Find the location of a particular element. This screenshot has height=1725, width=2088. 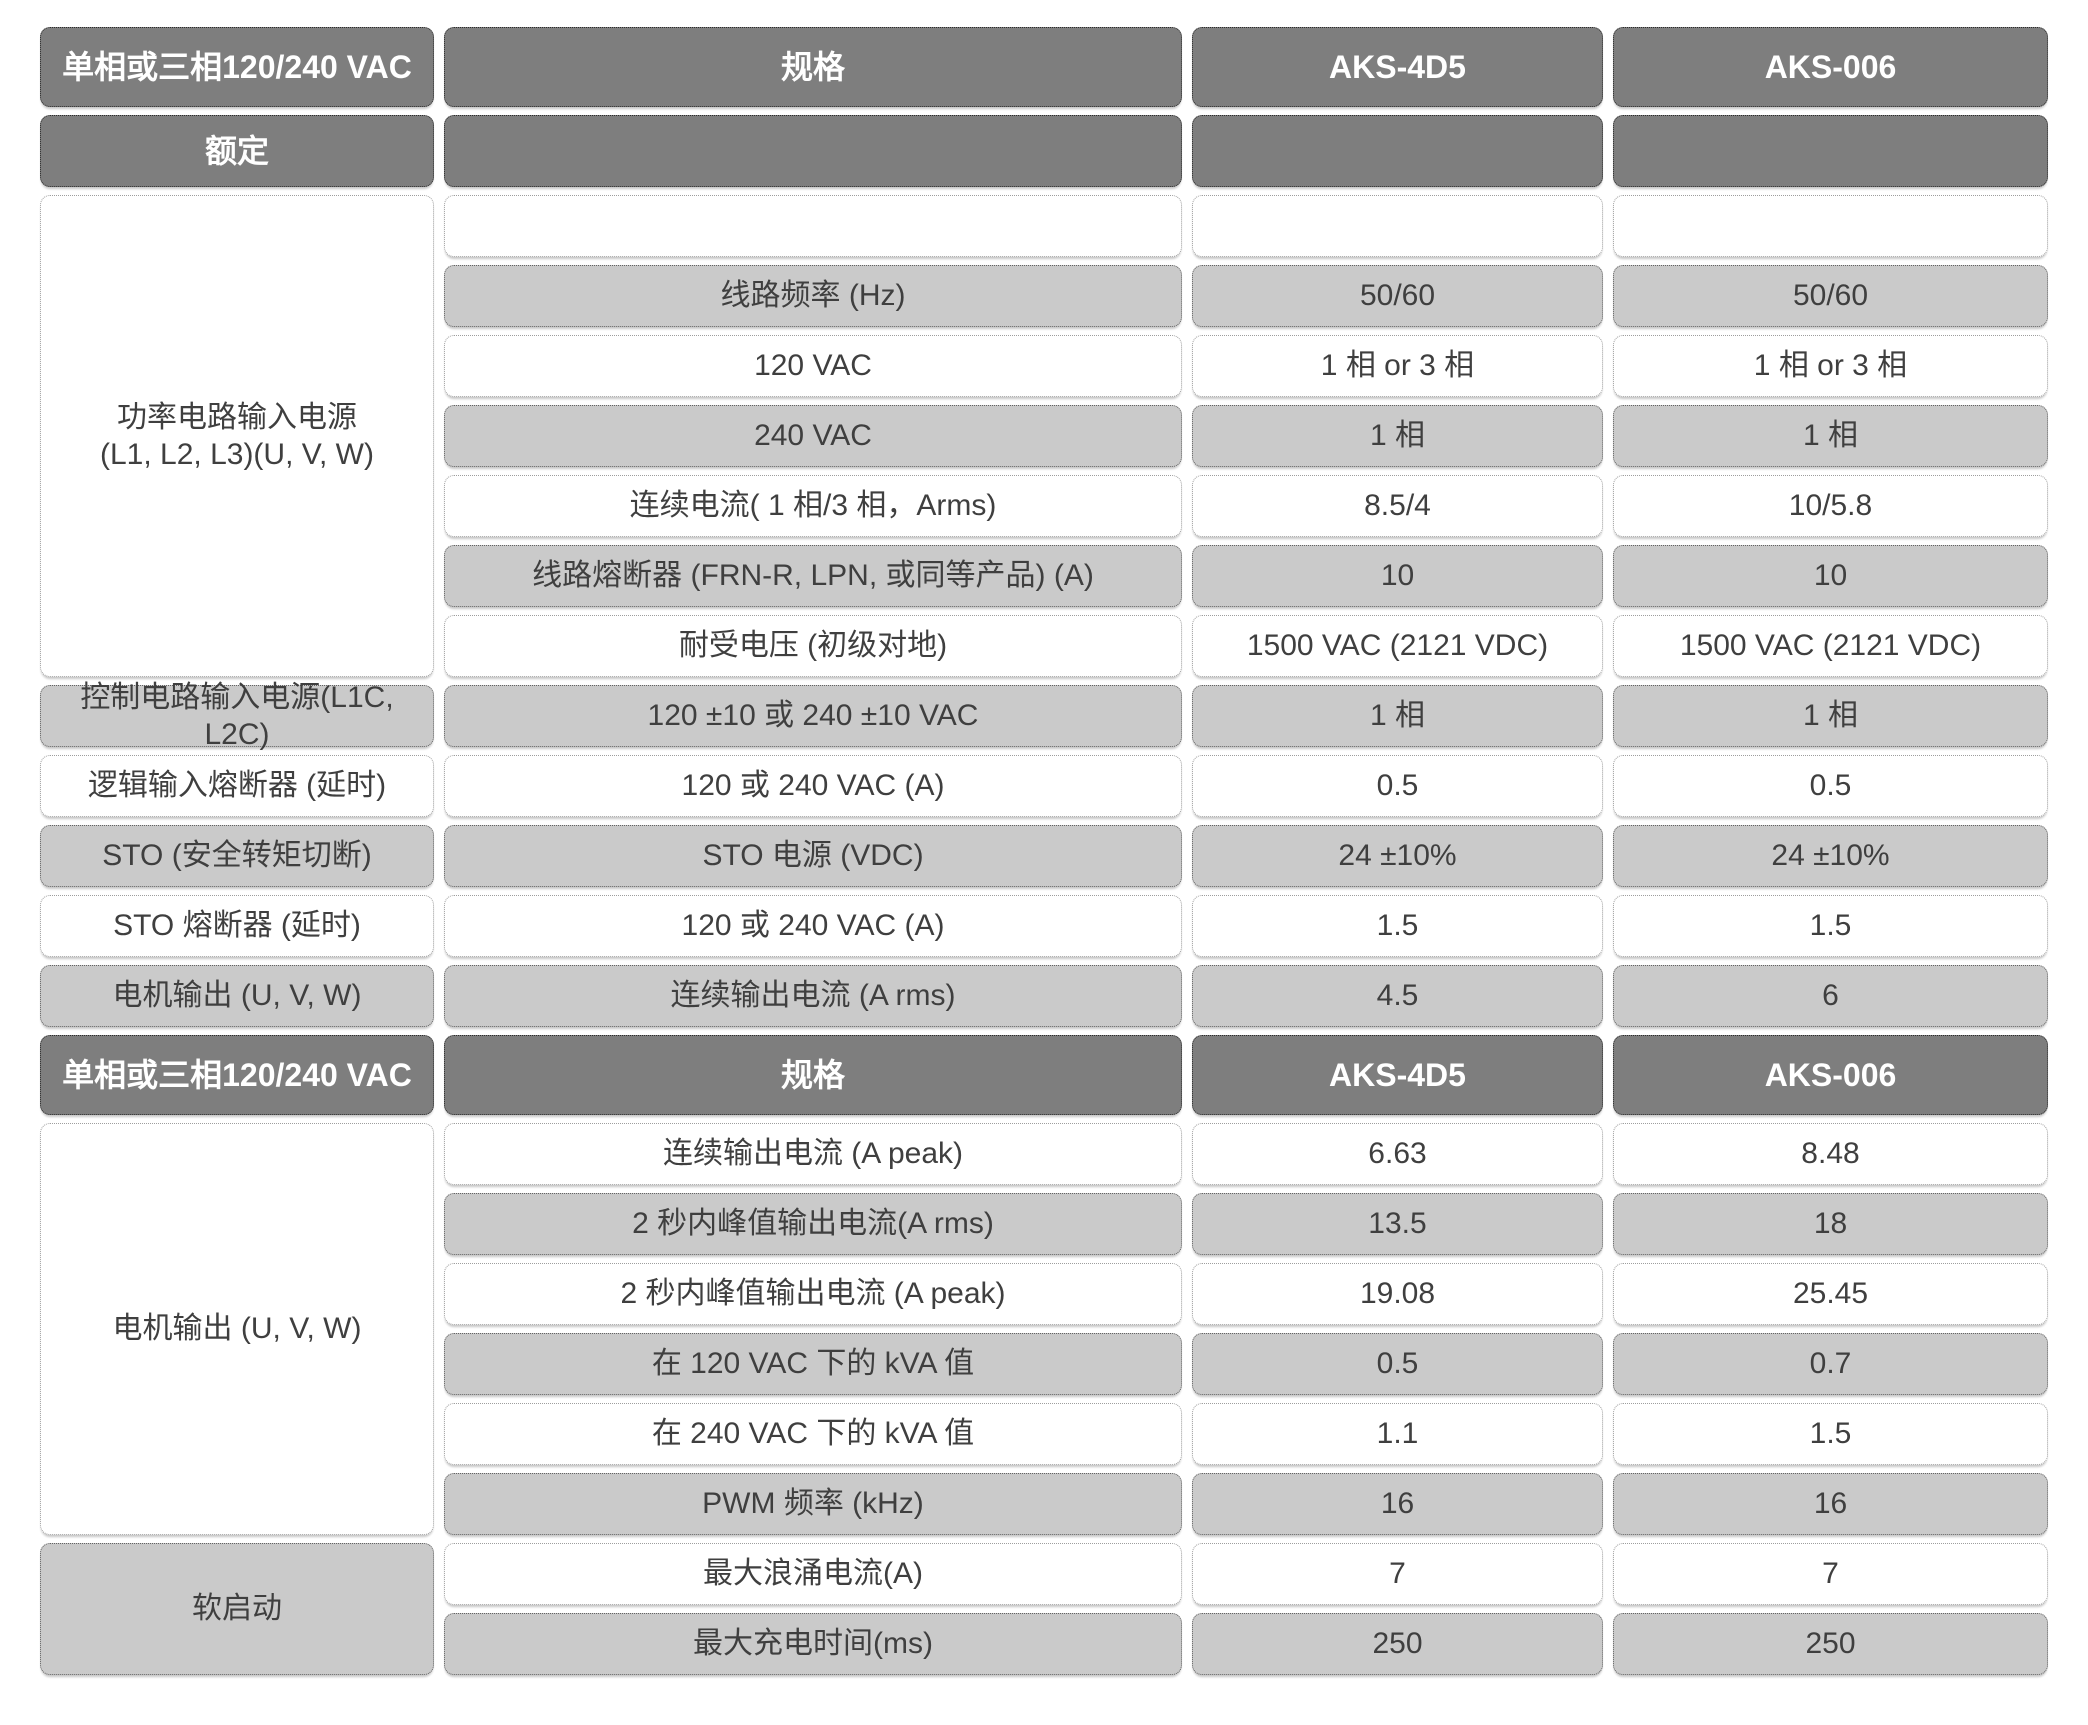

value-cell-control-input-b: 1 相 is located at coordinates (1830, 716).